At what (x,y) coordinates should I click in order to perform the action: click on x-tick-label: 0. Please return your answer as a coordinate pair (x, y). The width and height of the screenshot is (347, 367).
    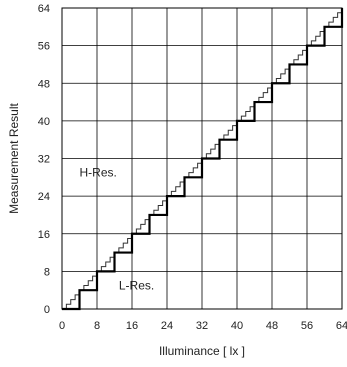
    Looking at the image, I should click on (62, 326).